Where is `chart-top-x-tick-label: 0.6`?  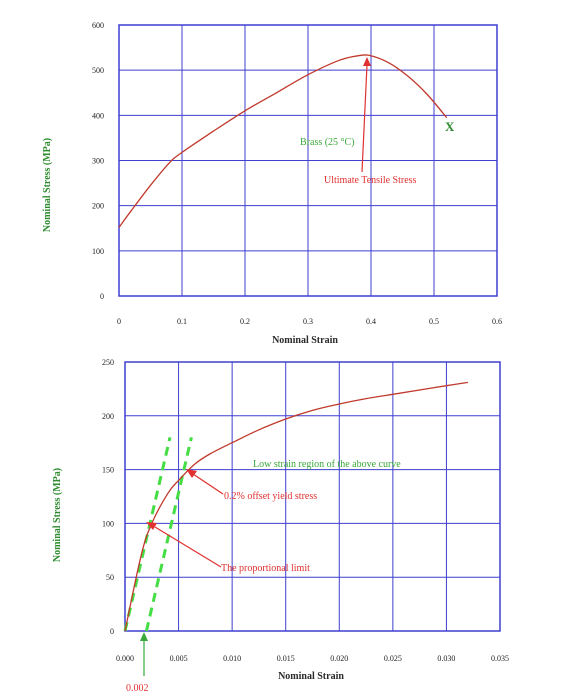
chart-top-x-tick-label: 0.6 is located at coordinates (497, 321).